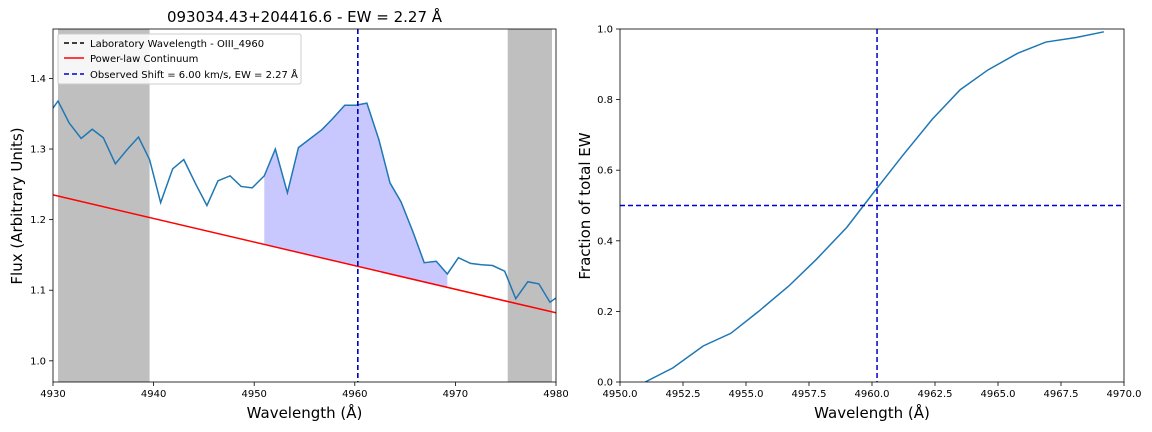 Image resolution: width=1152 pixels, height=432 pixels. What do you see at coordinates (455, 394) in the screenshot?
I see `spectrum-x-tick-label: 4970` at bounding box center [455, 394].